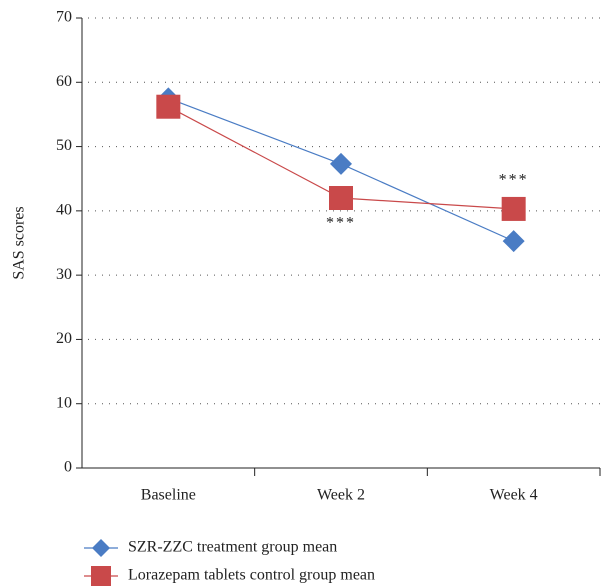  What do you see at coordinates (68, 467) in the screenshot?
I see `y-tick-label: 0` at bounding box center [68, 467].